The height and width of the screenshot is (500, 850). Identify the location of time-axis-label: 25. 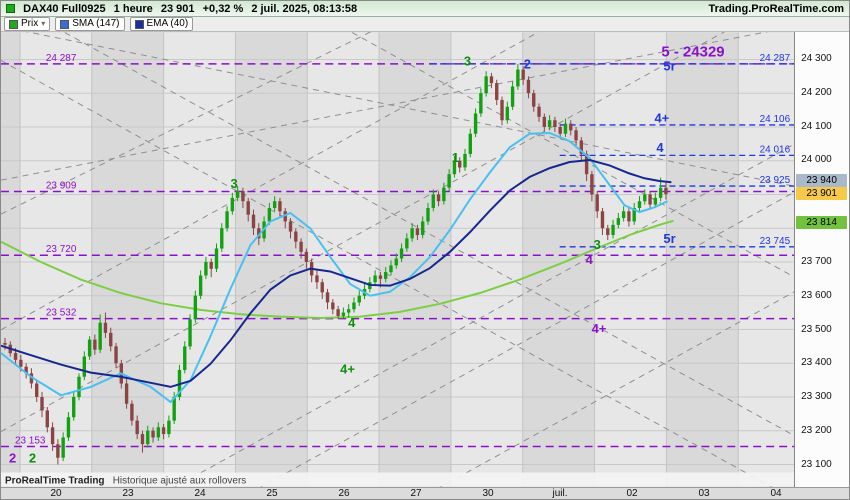
(272, 493).